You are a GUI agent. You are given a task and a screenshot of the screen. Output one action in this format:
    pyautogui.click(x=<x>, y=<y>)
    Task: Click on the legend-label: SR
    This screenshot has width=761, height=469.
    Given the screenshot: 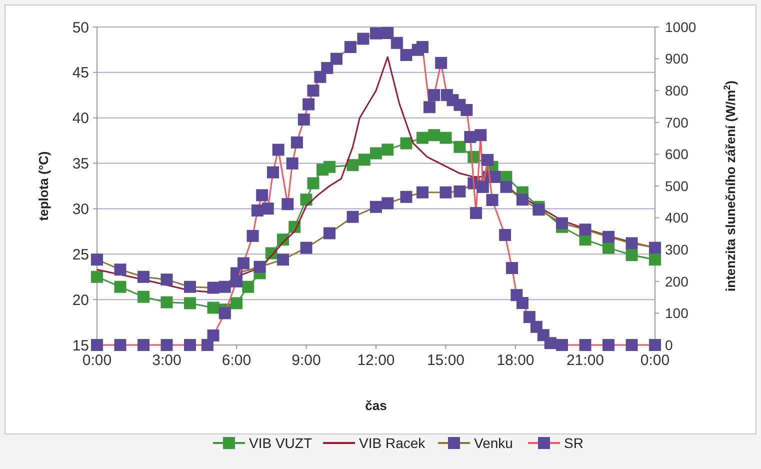 What is the action you would take?
    pyautogui.click(x=574, y=442)
    